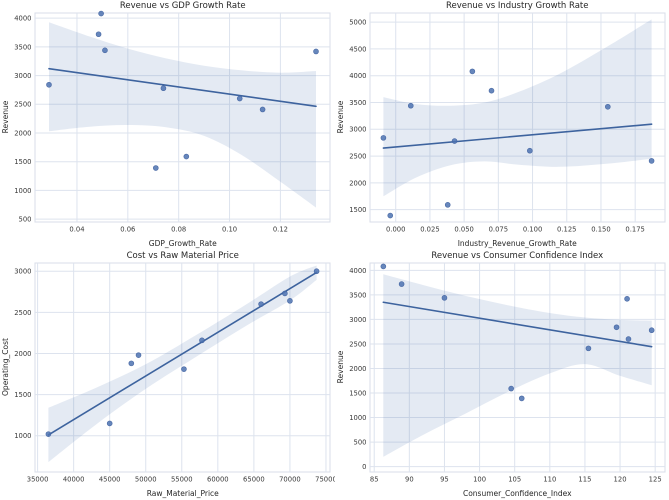 The image size is (669, 500). Describe the element at coordinates (619, 480) in the screenshot. I see `x-tick-label: 120` at that location.